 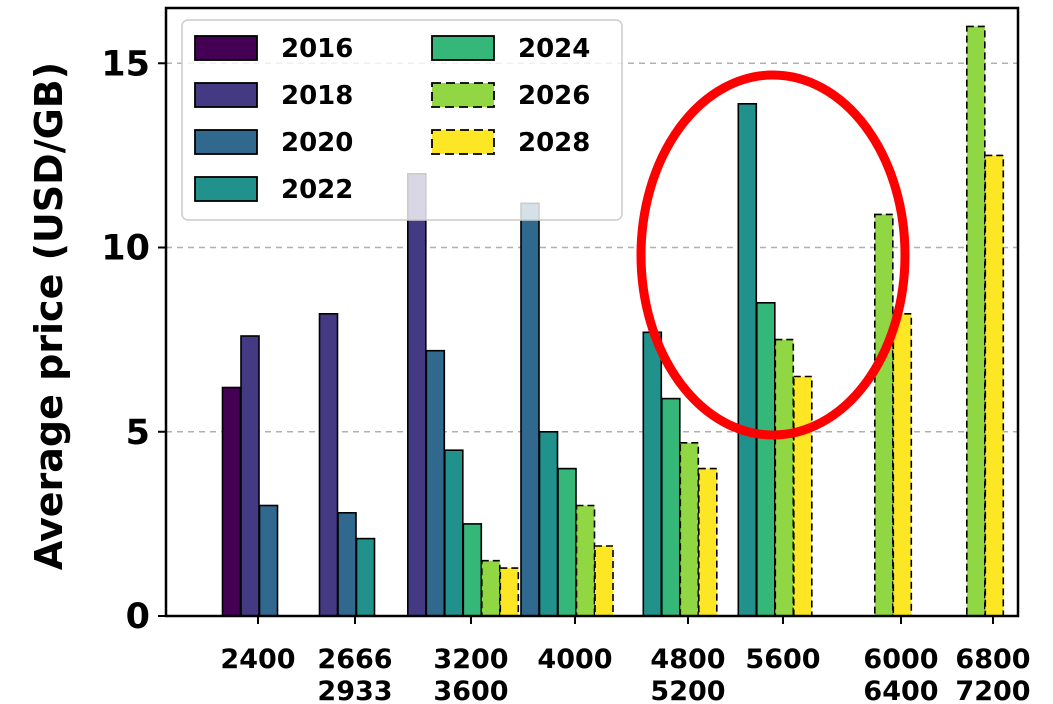 I want to click on legend-swatch-2016, so click(x=226, y=48).